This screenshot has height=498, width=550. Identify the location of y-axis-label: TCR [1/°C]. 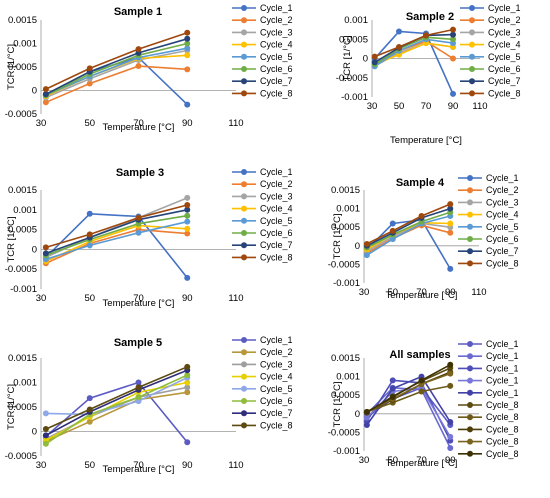
(337, 236).